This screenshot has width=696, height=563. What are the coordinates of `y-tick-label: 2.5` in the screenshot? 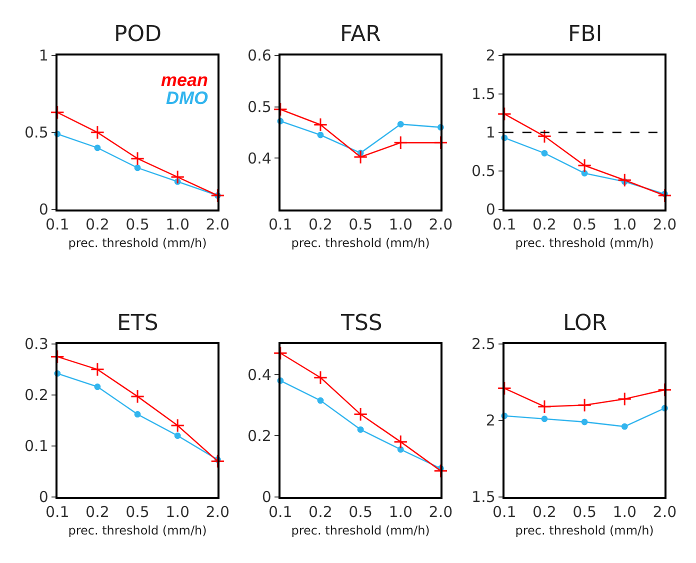 It's located at (484, 344).